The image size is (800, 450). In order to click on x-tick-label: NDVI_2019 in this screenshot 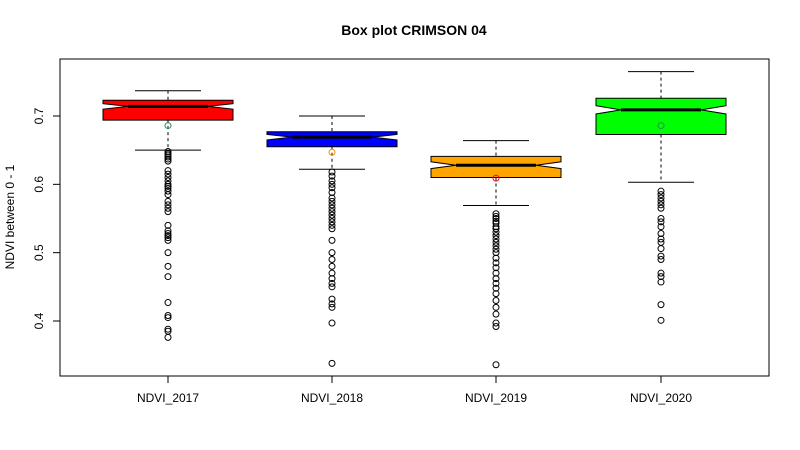, I will do `click(496, 398)`.